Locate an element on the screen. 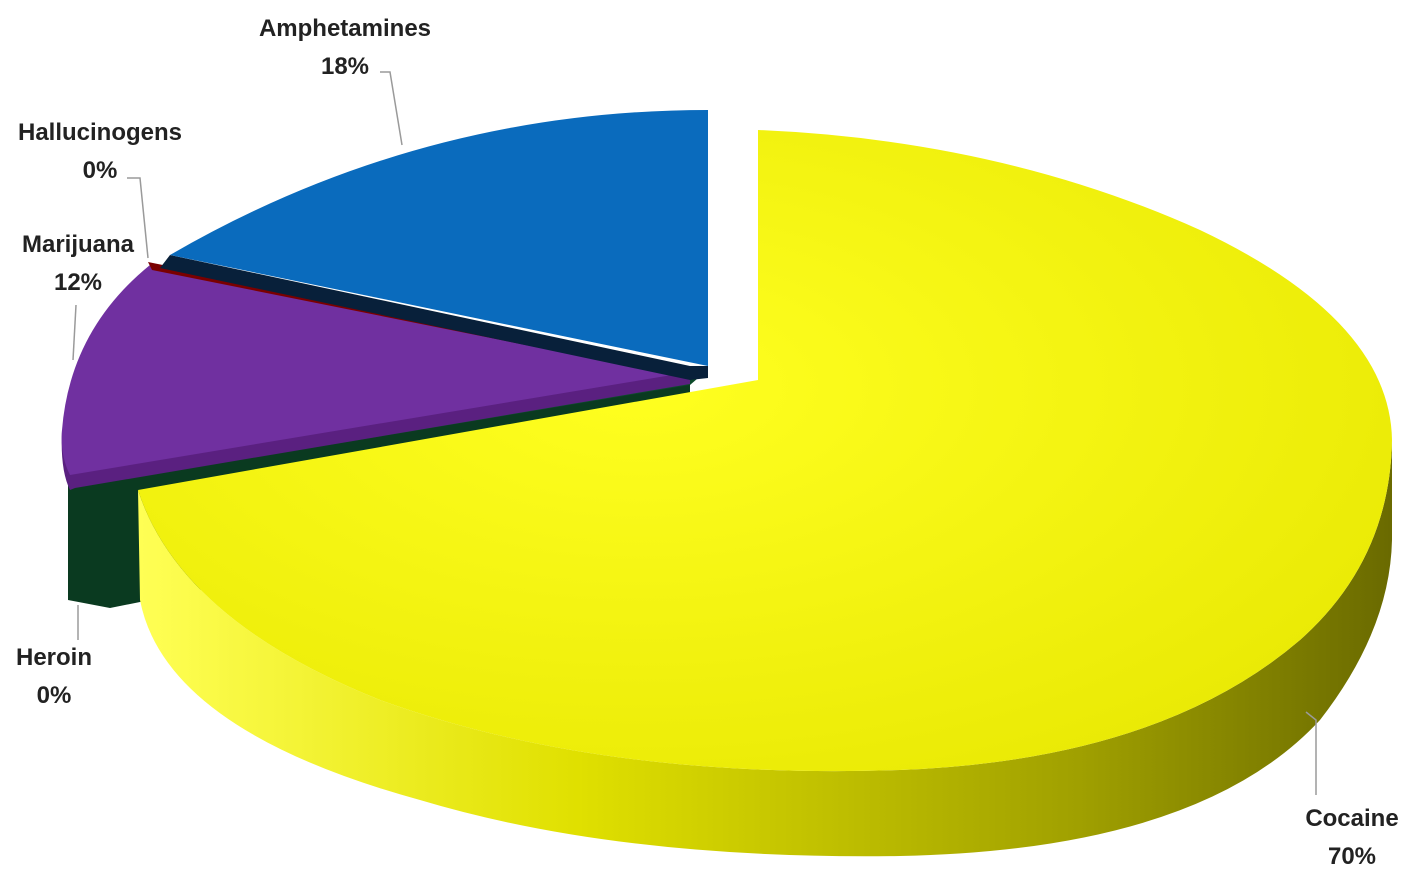 This screenshot has width=1422, height=869. label-cocaine-pct: 70% is located at coordinates (1352, 856).